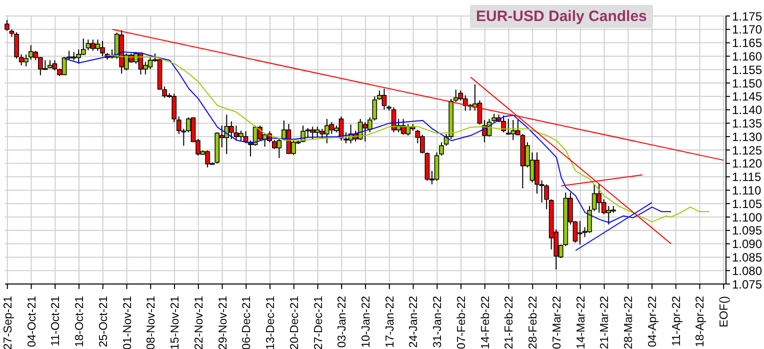 The width and height of the screenshot is (764, 349). Describe the element at coordinates (414, 322) in the screenshot. I see `x-tick-label: 24-Jan-22` at that location.